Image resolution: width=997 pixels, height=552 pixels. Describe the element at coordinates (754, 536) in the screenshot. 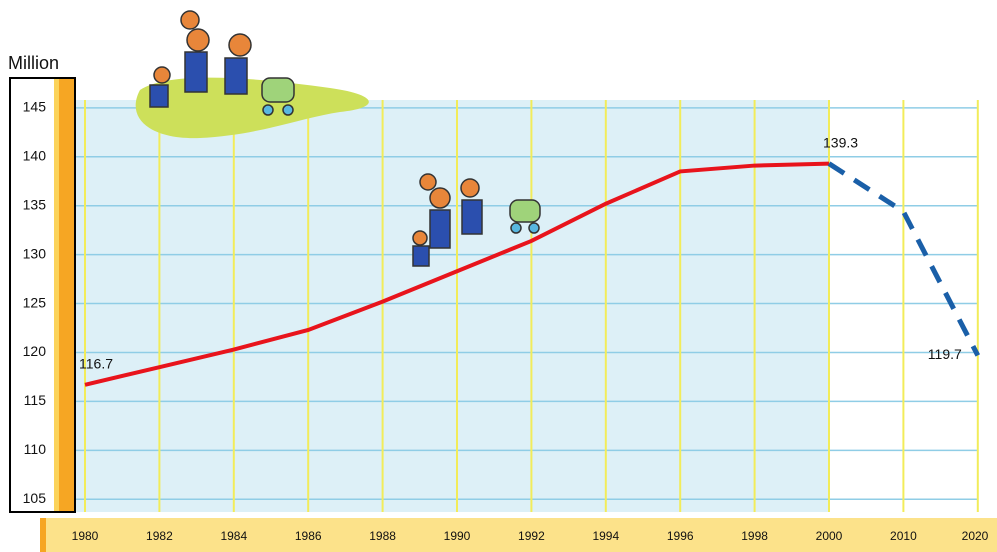

I see `x-tick-label: 1998` at that location.